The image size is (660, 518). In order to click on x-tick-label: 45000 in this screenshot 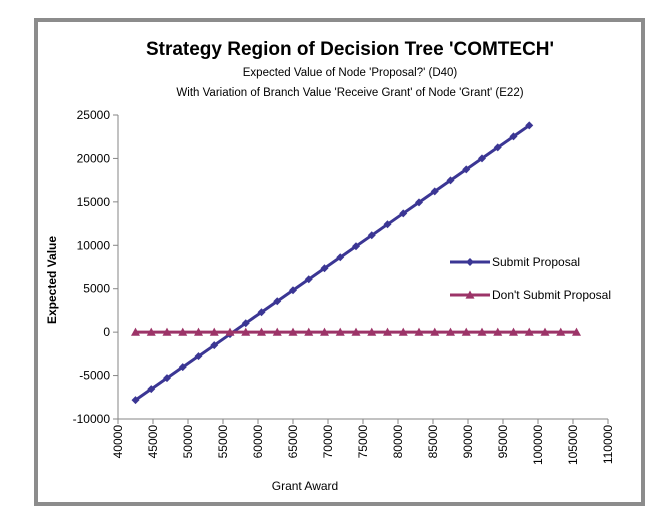, I will do `click(153, 442)`.